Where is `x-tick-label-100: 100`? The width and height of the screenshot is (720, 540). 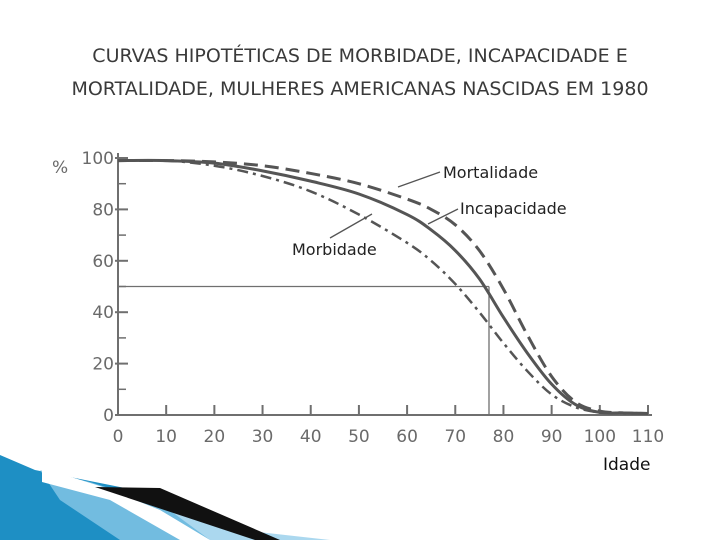
x-tick-label-100: 100 is located at coordinates (600, 437).